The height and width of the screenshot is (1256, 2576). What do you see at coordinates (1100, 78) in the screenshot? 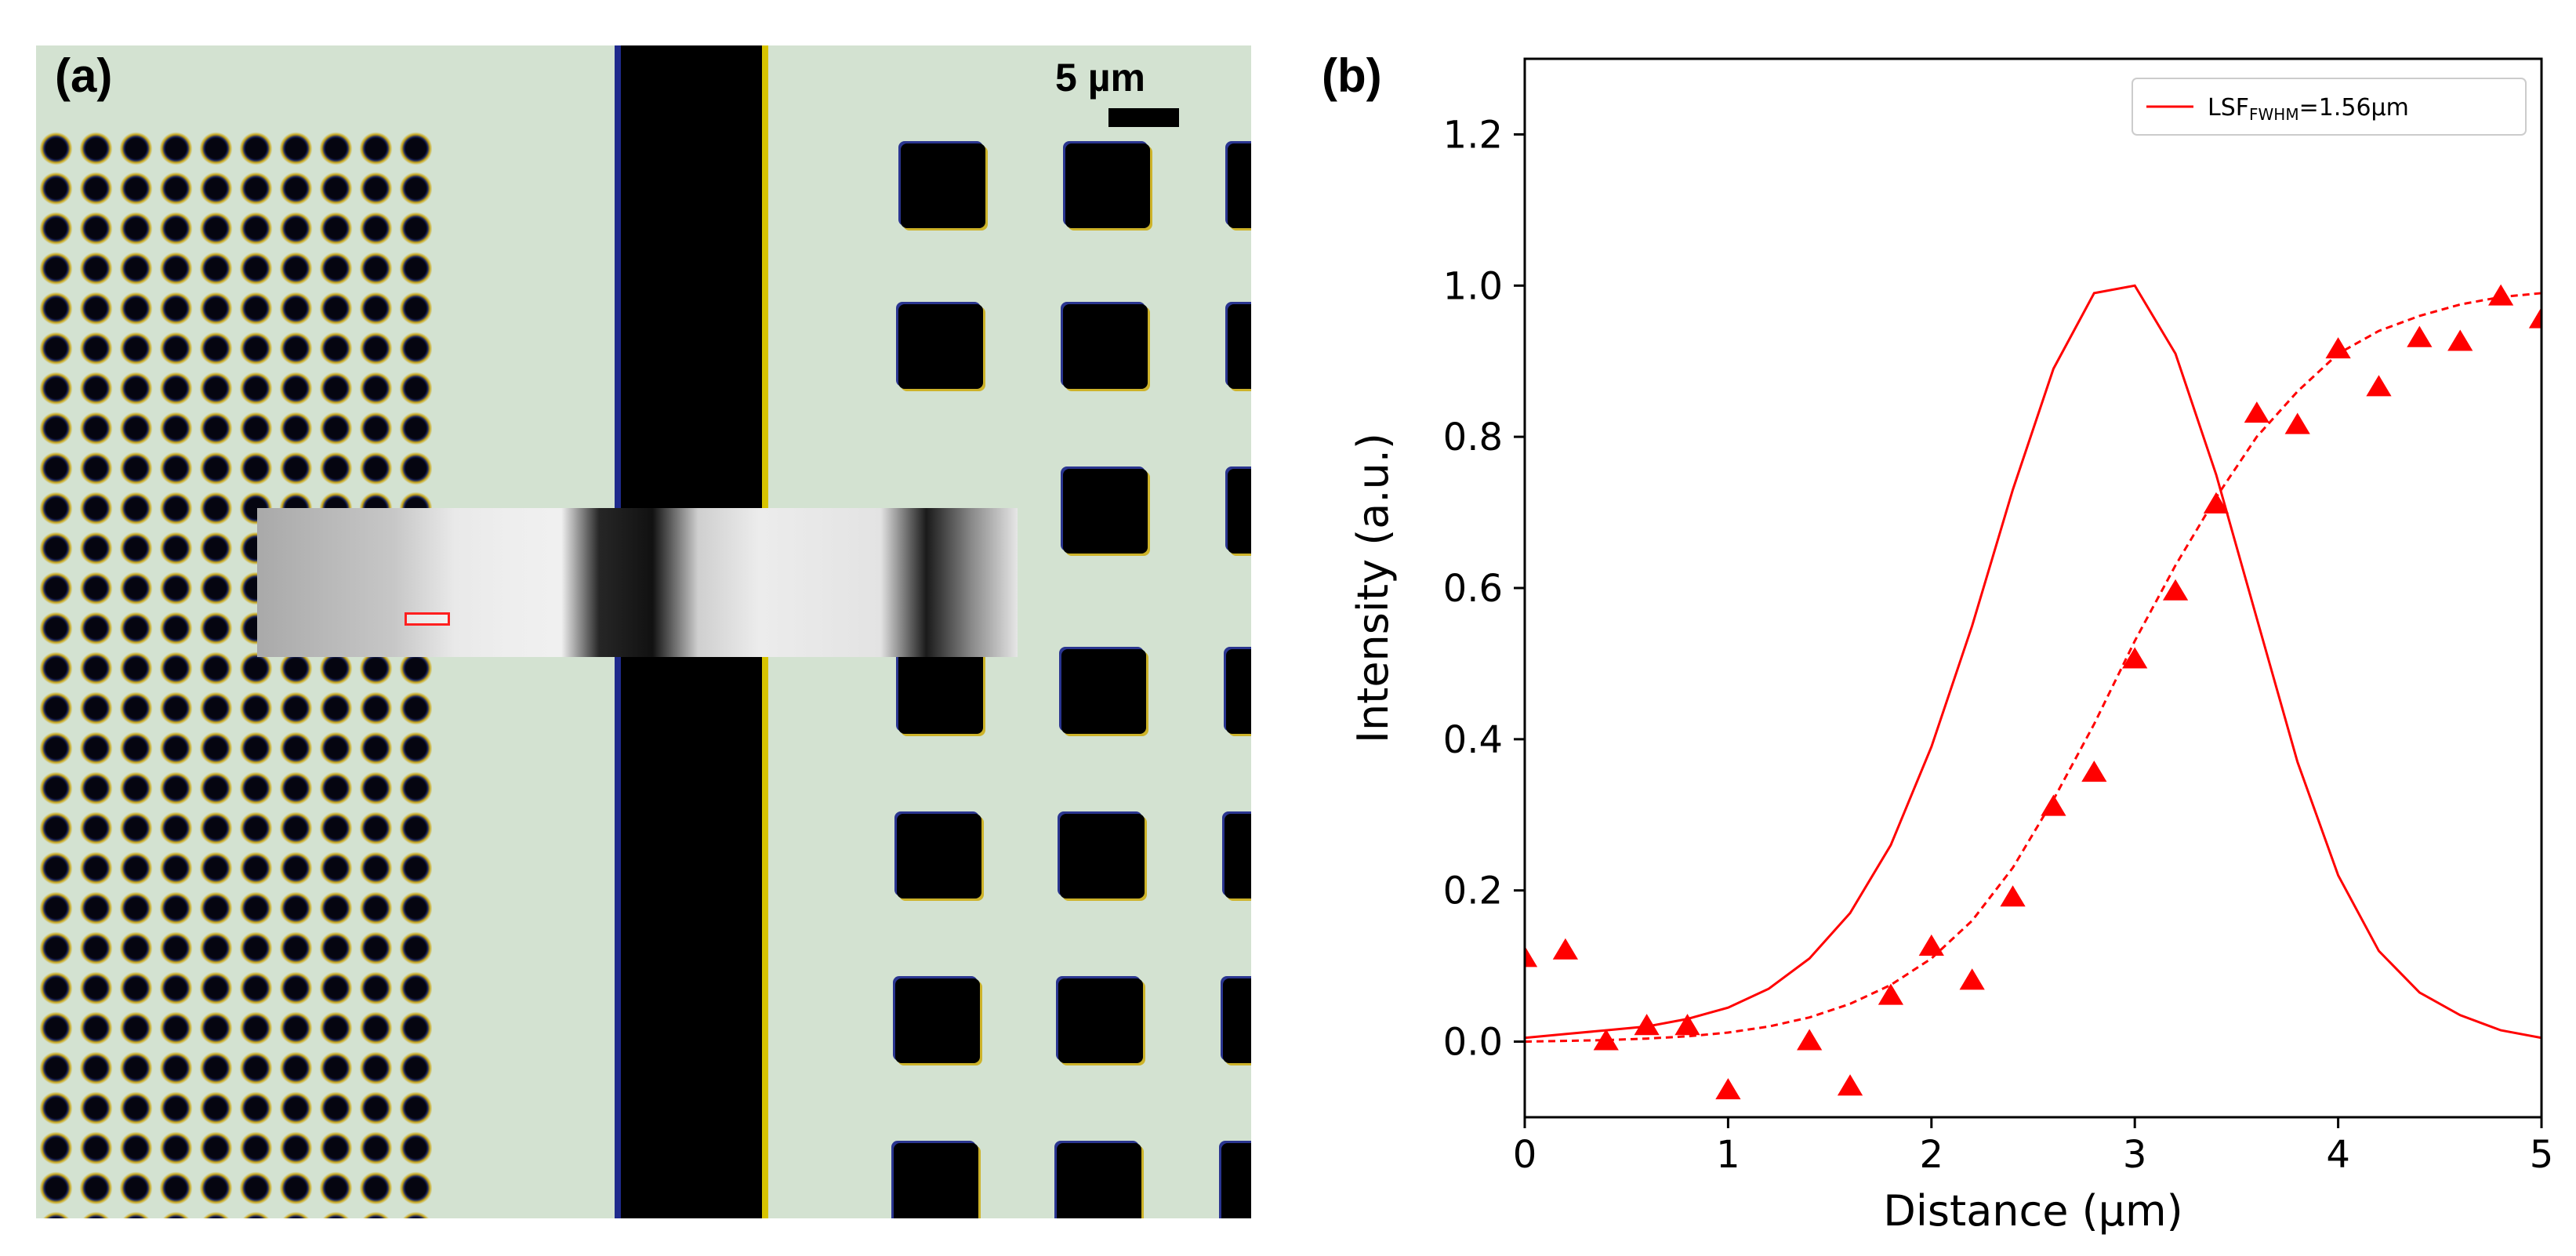
I see `scale-bar-label: 5 µm` at bounding box center [1100, 78].